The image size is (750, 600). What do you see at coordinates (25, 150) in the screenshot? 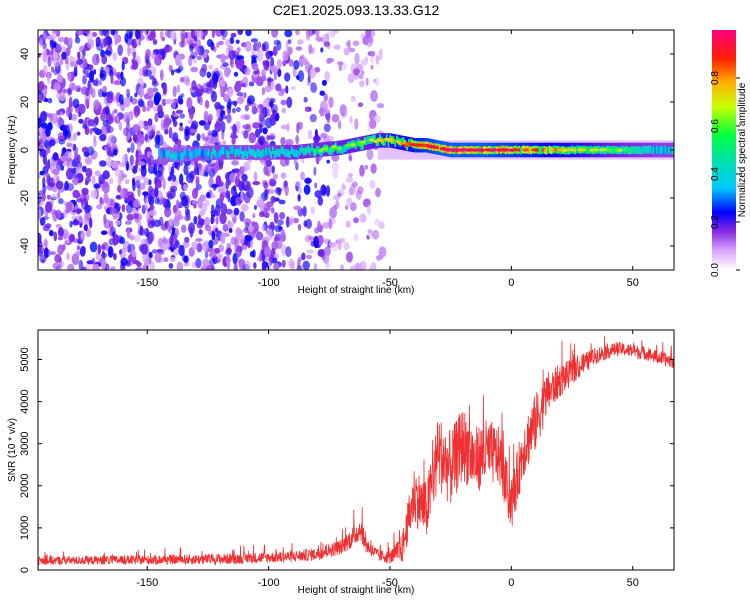
I see `spectrogram-y-tick-label: 0` at bounding box center [25, 150].